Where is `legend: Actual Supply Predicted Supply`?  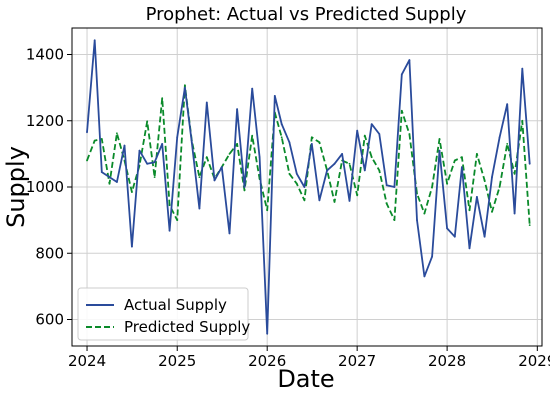
legend: Actual Supply Predicted Supply is located at coordinates (163, 314).